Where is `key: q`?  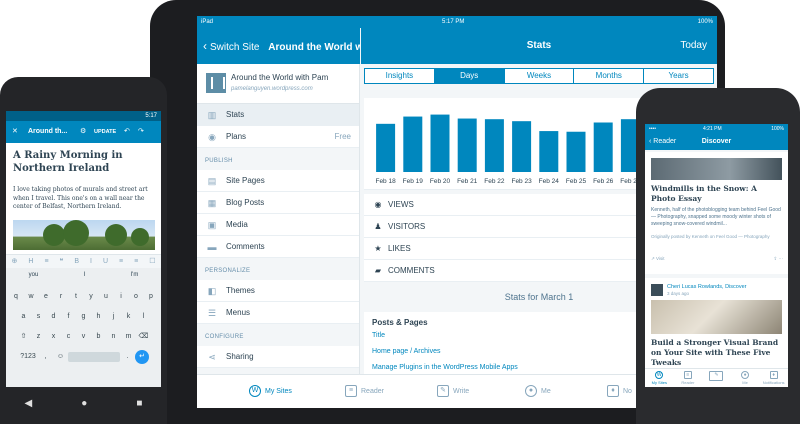 key: q is located at coordinates (16, 296).